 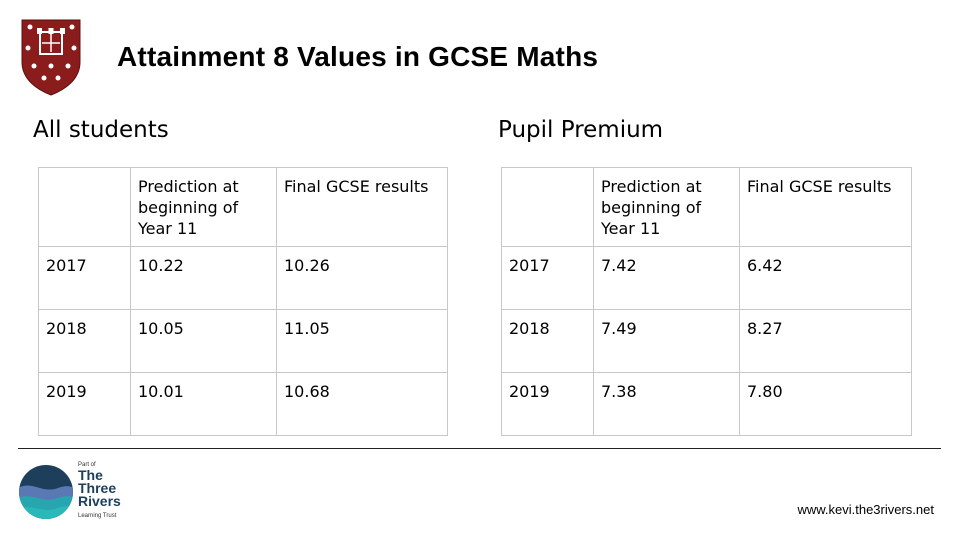 I want to click on three-rivers-emblem-icon, so click(x=46, y=492).